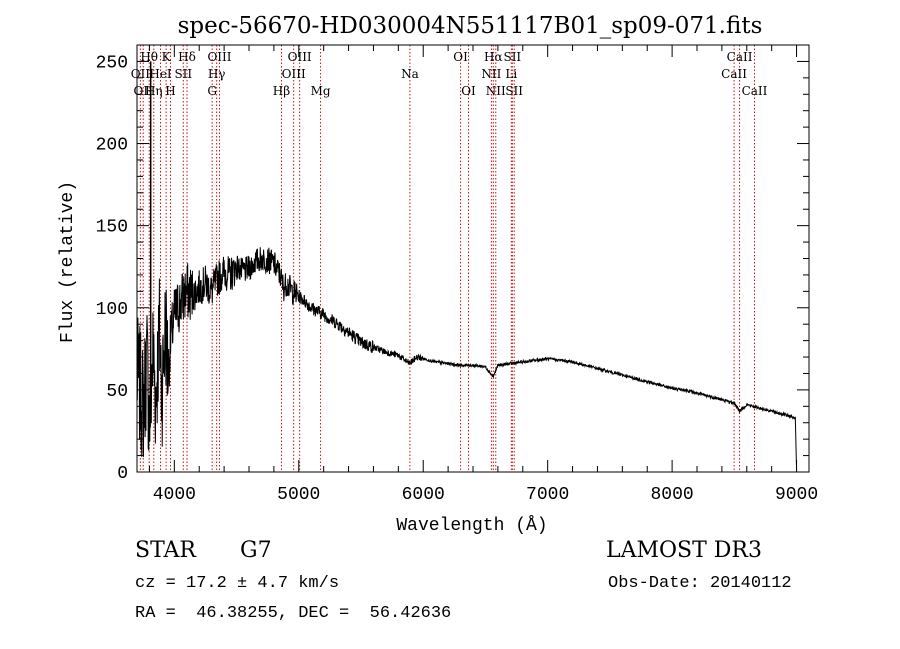  Describe the element at coordinates (112, 146) in the screenshot. I see `y-tick-label: 200` at that location.